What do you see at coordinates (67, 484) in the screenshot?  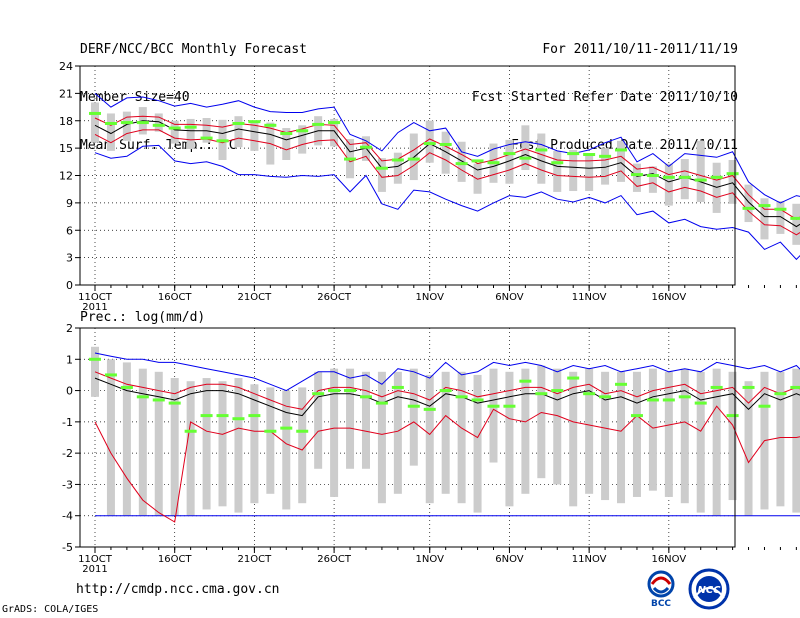 I see `prec-ytick-label: -3` at bounding box center [67, 484].